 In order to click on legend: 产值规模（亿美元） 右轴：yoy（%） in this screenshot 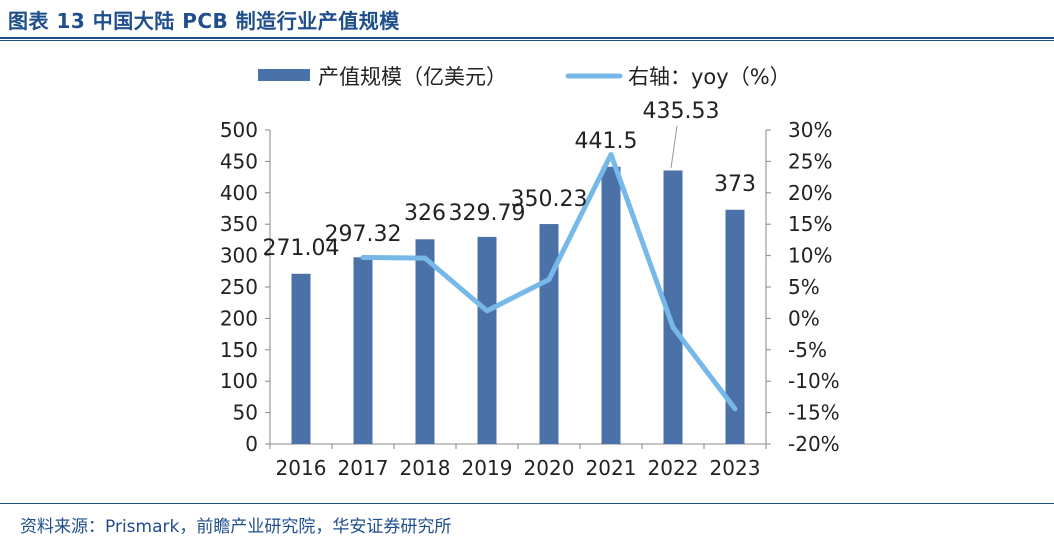, I will do `click(524, 77)`.